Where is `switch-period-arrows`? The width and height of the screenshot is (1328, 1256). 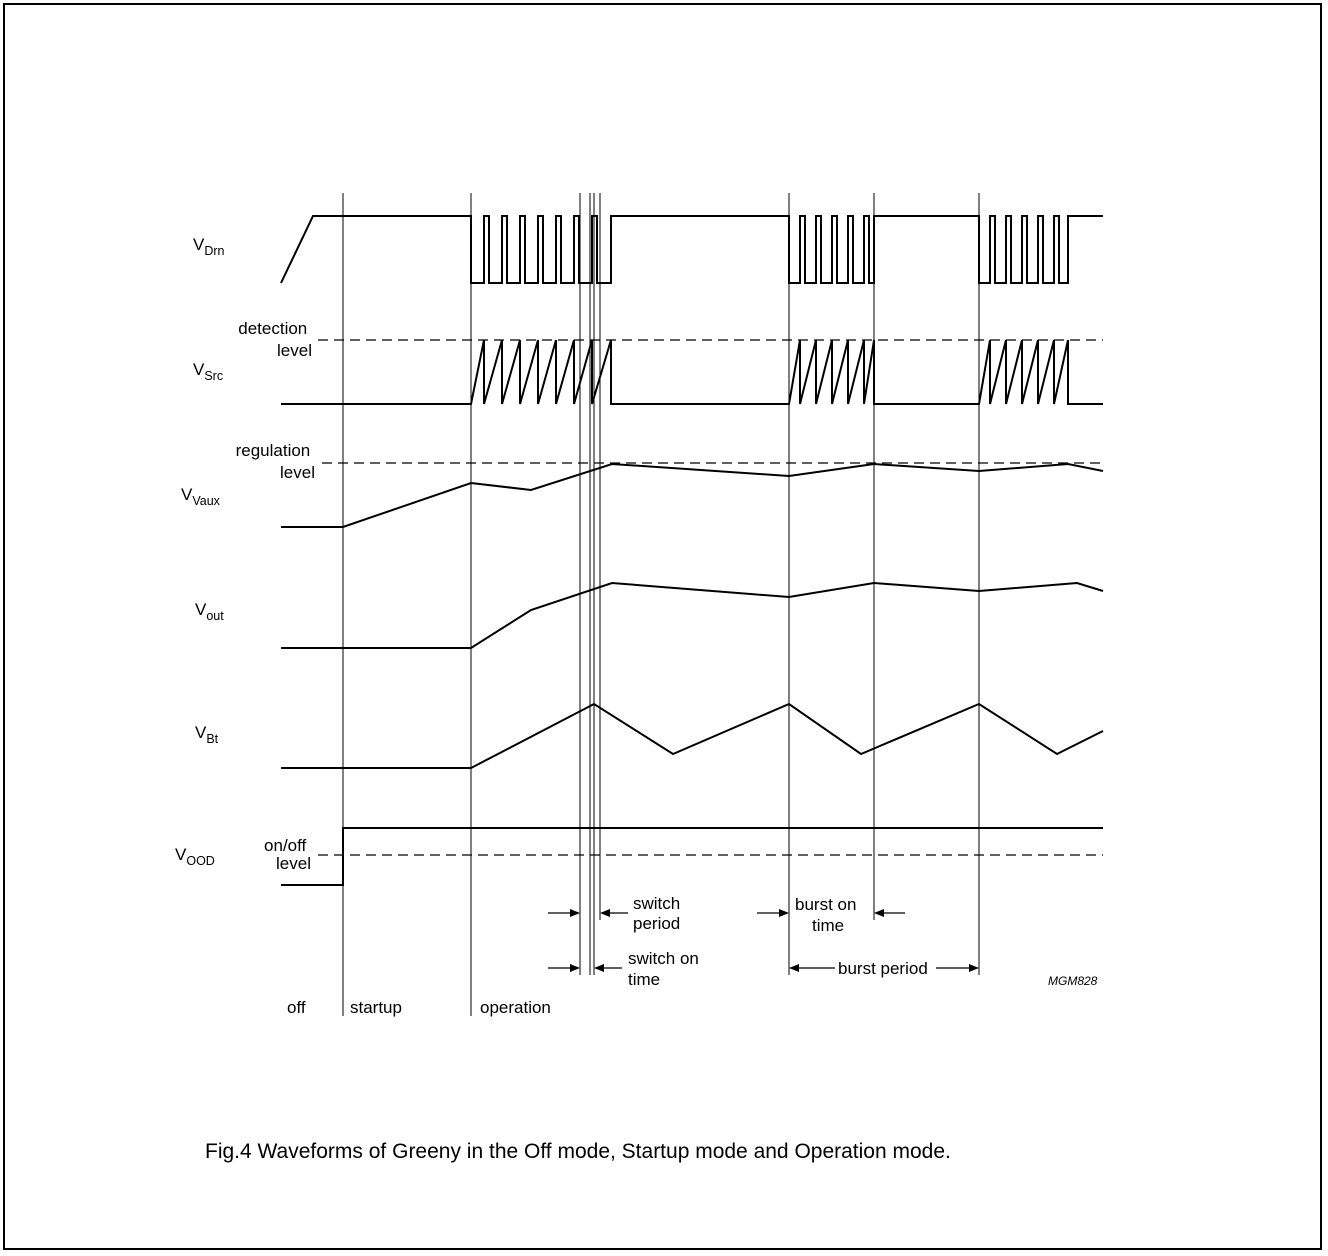 switch-period-arrows is located at coordinates (588, 913).